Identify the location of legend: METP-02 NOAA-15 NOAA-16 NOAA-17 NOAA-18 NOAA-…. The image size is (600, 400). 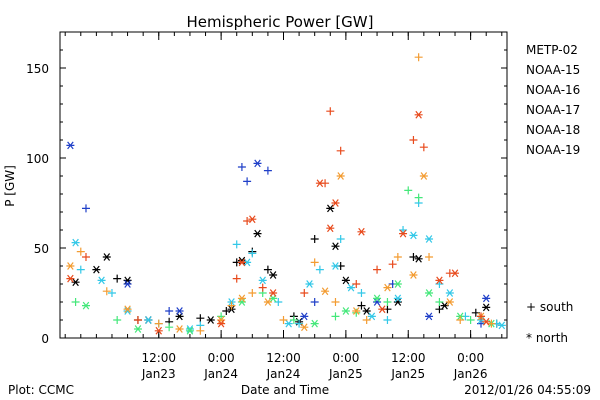
(553, 100).